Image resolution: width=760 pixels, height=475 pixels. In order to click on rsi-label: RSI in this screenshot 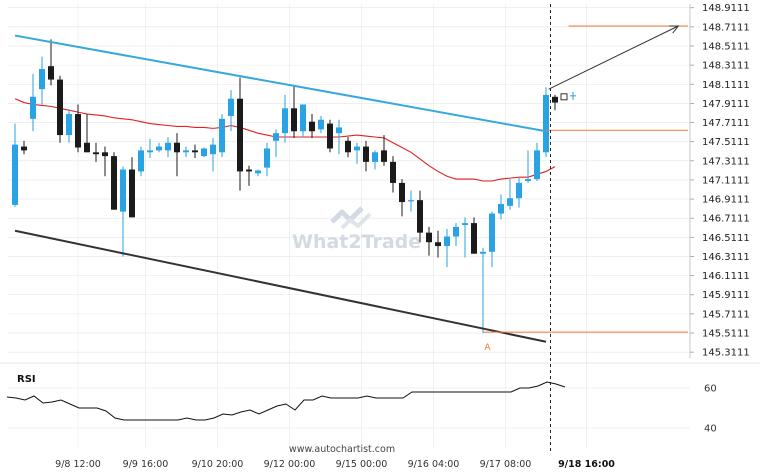, I will do `click(26, 379)`.